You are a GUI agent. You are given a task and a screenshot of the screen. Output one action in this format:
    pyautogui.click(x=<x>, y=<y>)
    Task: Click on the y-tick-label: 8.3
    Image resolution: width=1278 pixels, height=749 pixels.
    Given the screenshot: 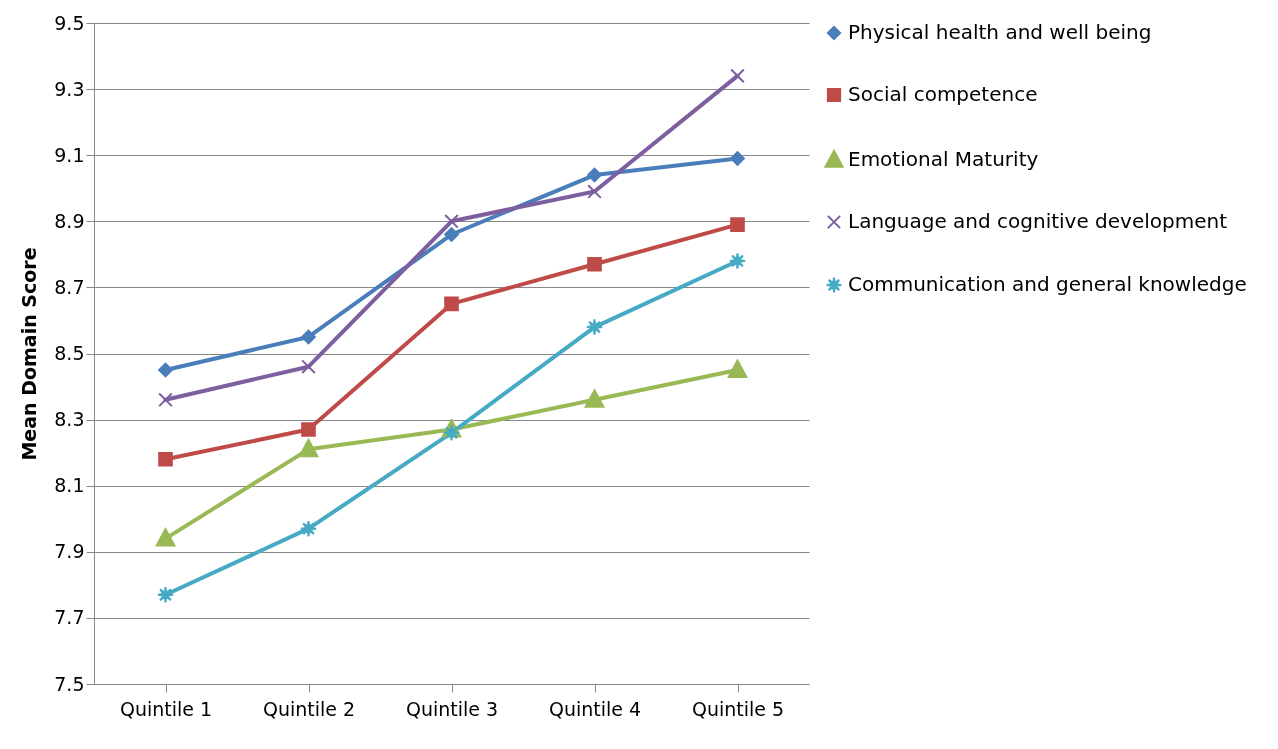 What is the action you would take?
    pyautogui.click(x=69, y=419)
    